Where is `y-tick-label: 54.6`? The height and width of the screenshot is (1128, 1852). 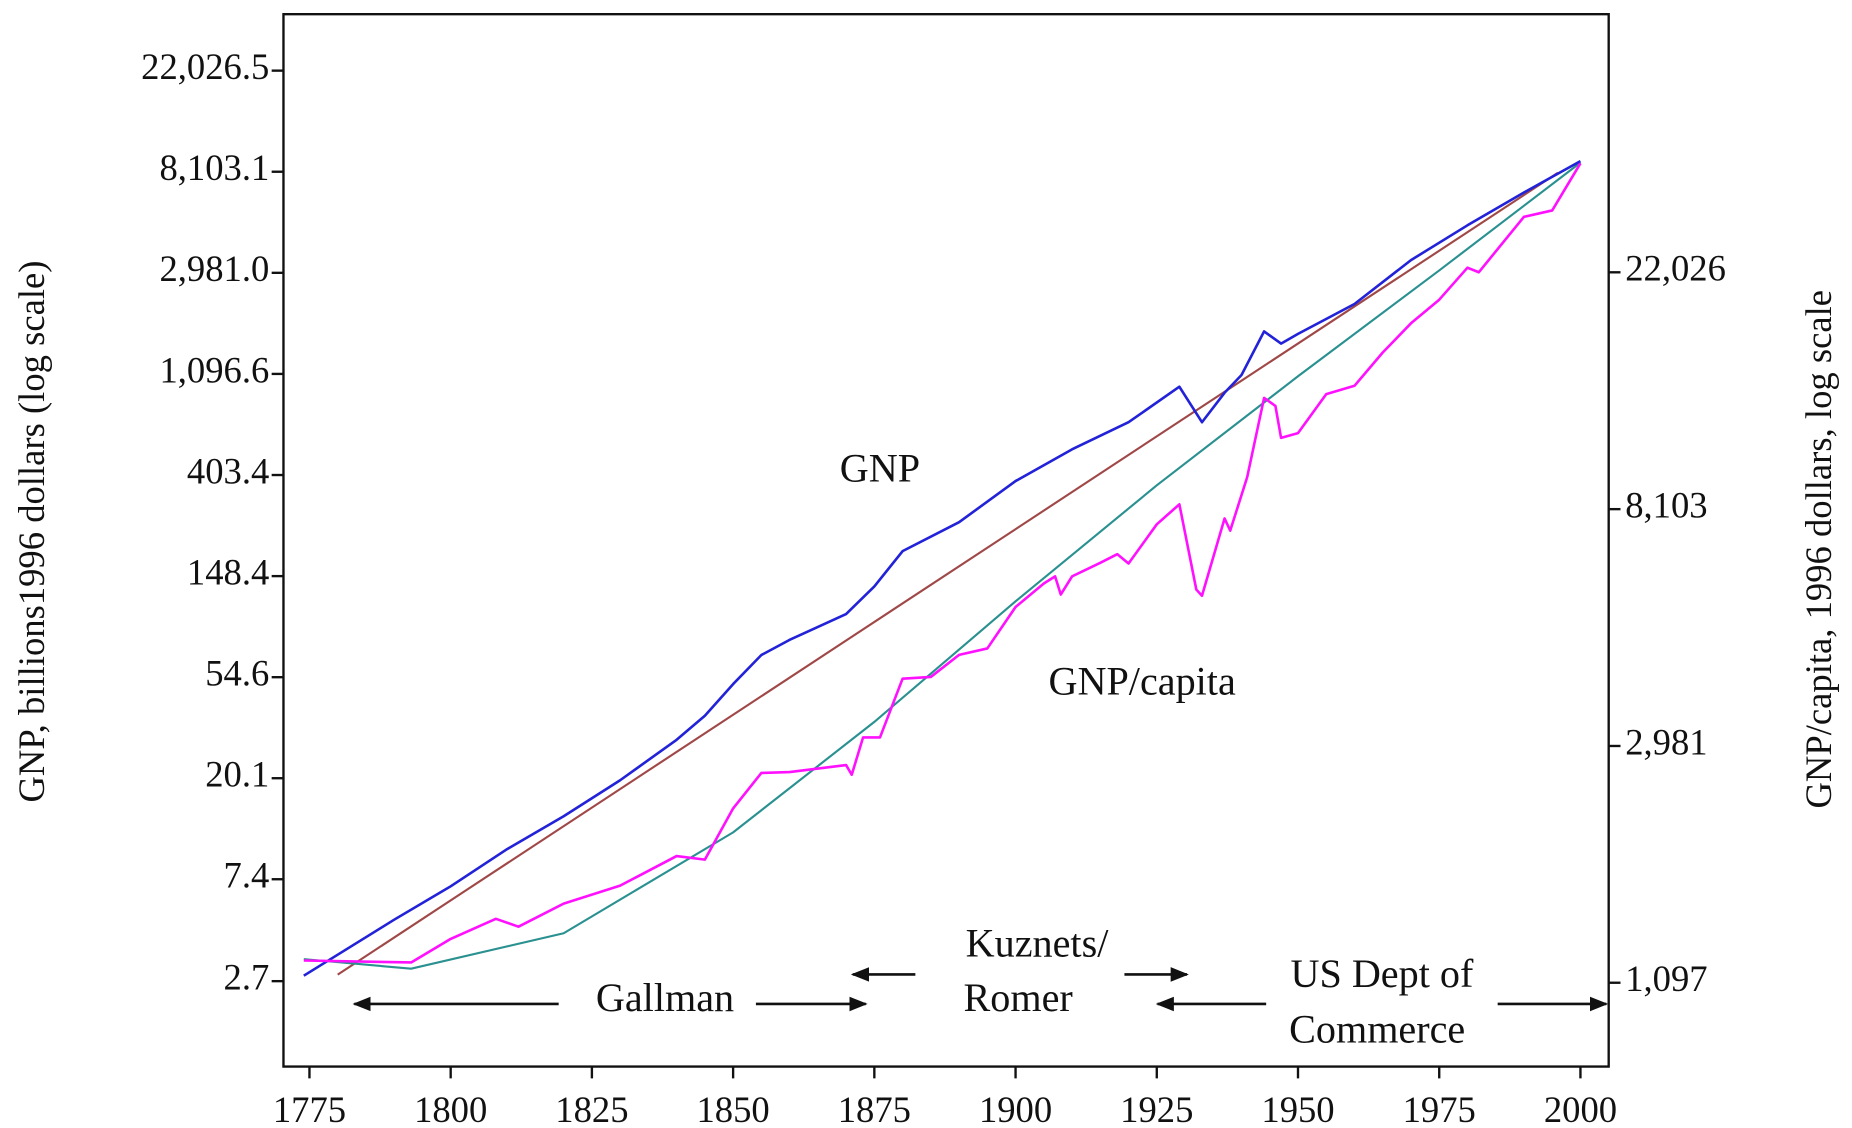
y-tick-label: 54.6 is located at coordinates (237, 673).